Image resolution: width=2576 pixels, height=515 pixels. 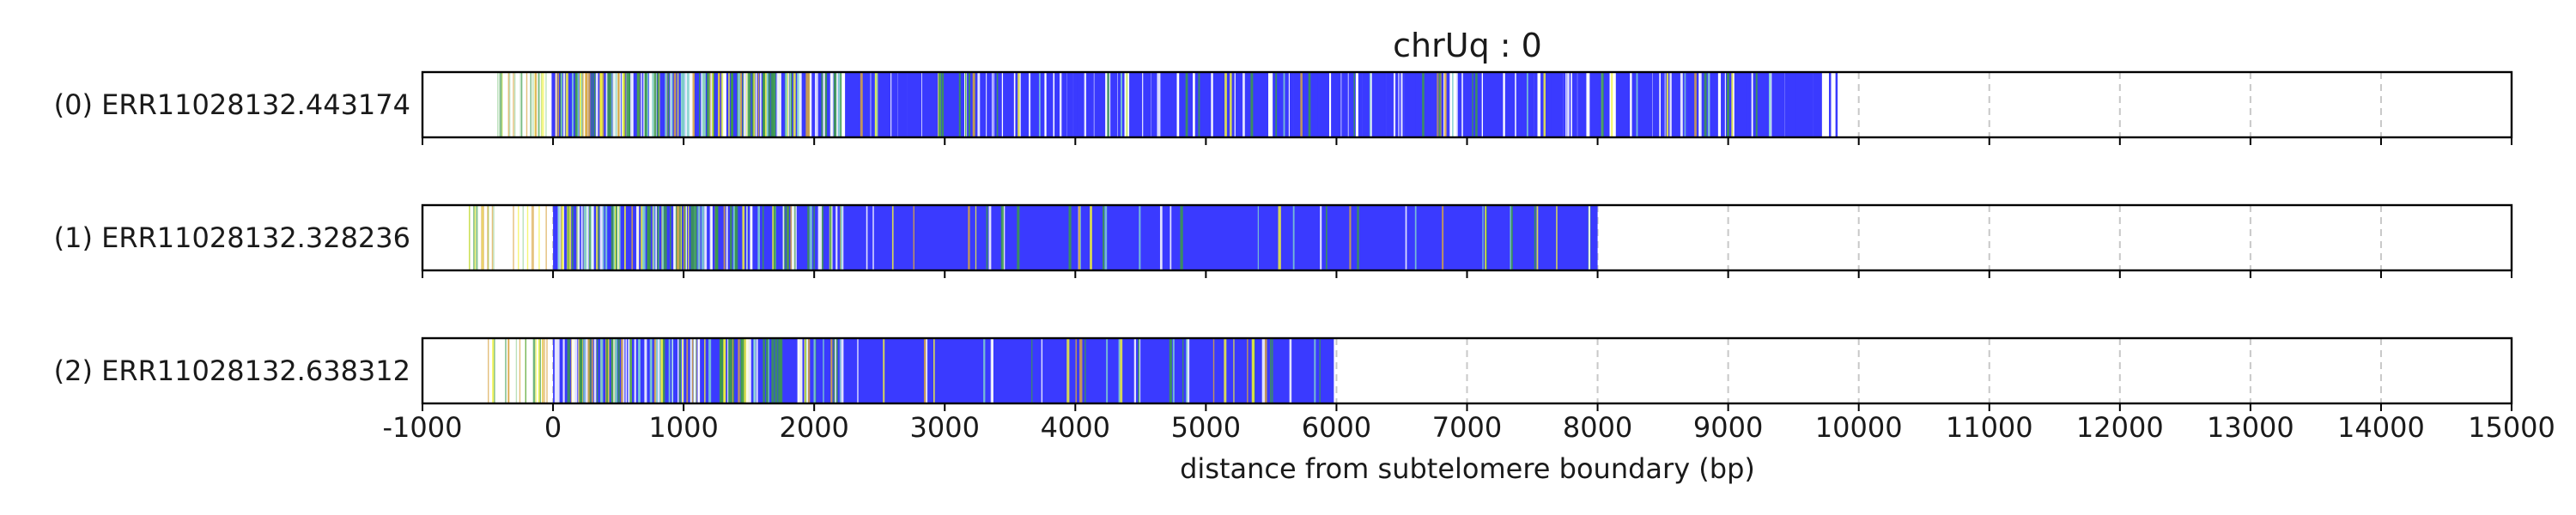 What do you see at coordinates (1859, 427) in the screenshot?
I see `x-tick-label: 10000` at bounding box center [1859, 427].